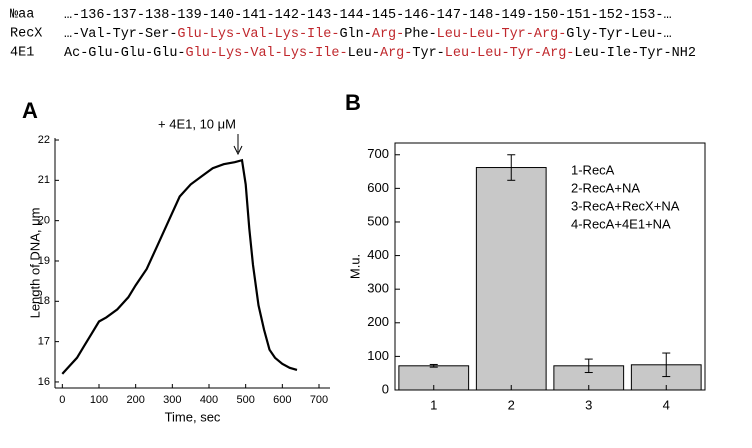 This screenshot has height=448, width=752. What do you see at coordinates (238, 150) in the screenshot?
I see `annotation-arrow-head` at bounding box center [238, 150].